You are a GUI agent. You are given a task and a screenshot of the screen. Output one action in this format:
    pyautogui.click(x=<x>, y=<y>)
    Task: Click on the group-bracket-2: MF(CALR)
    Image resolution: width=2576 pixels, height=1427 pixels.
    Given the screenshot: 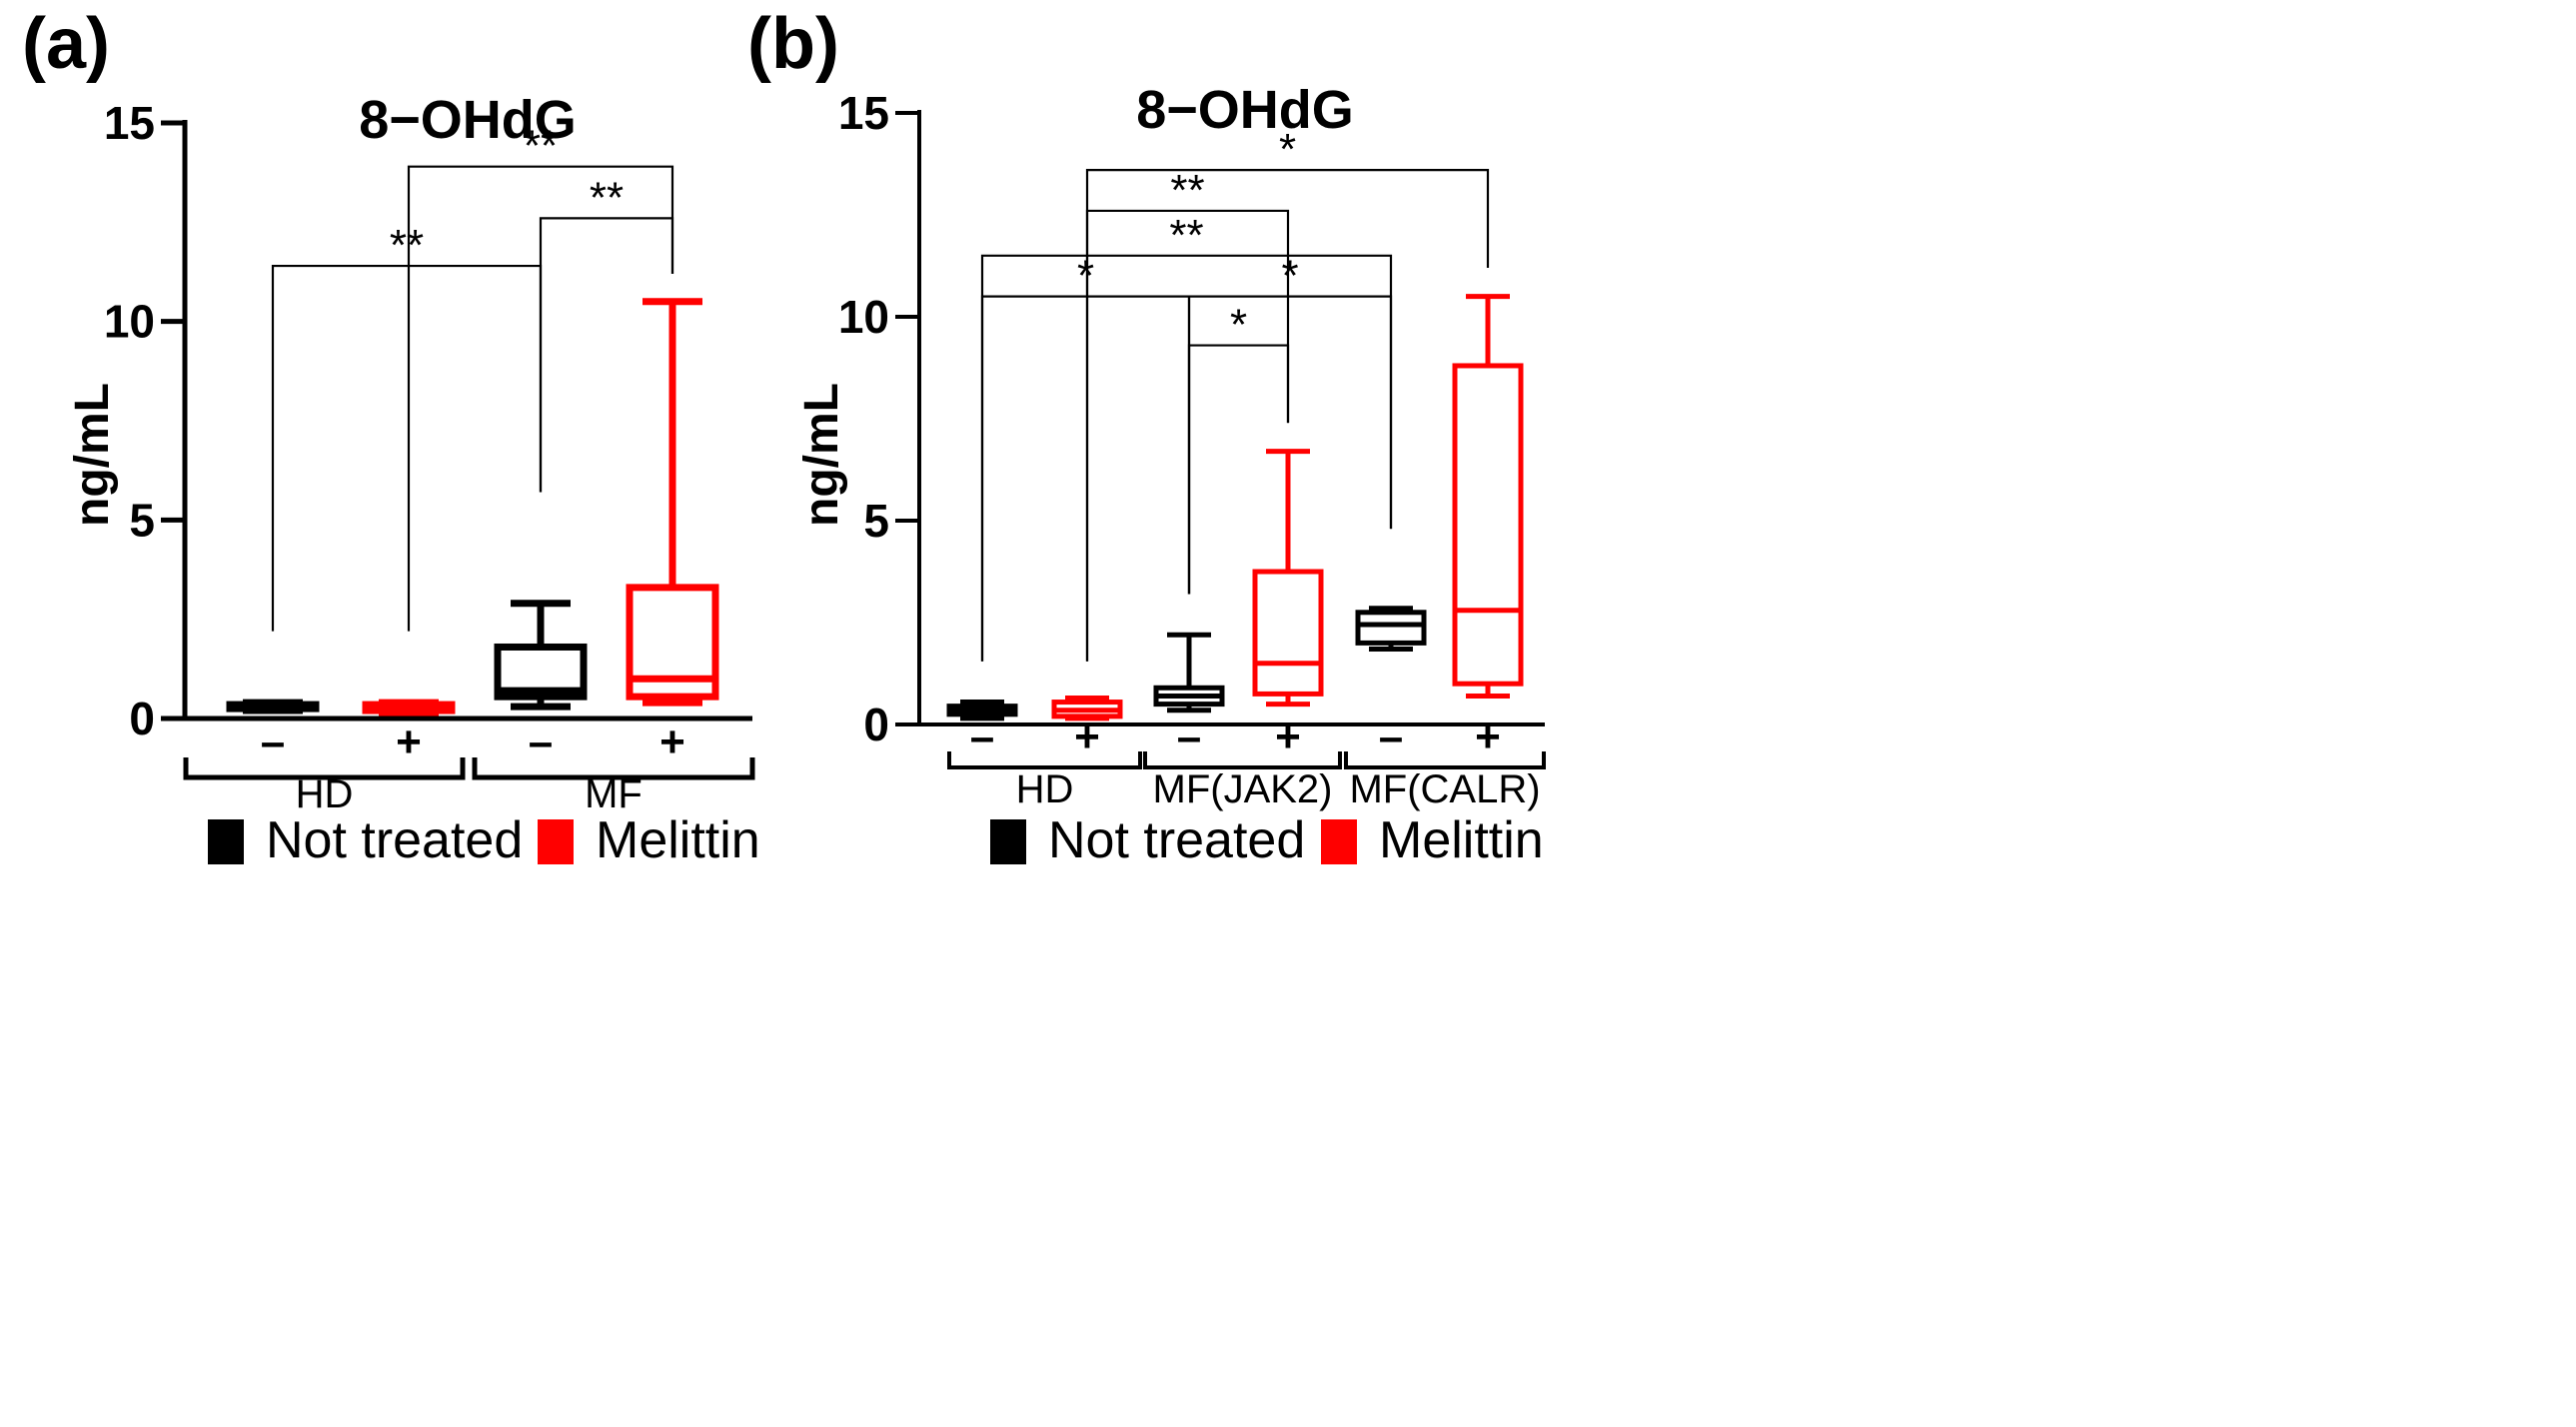 What is the action you would take?
    pyautogui.click(x=1445, y=781)
    